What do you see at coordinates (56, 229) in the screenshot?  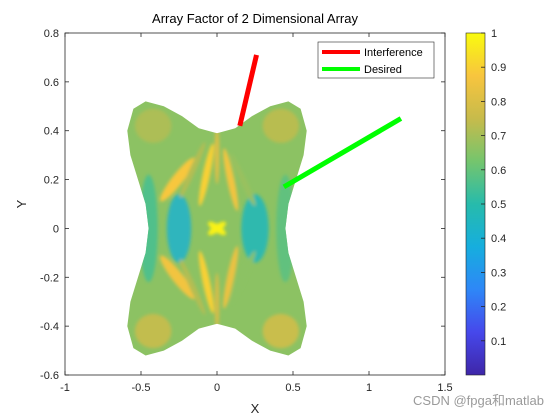 I see `y-tick-label: 0` at bounding box center [56, 229].